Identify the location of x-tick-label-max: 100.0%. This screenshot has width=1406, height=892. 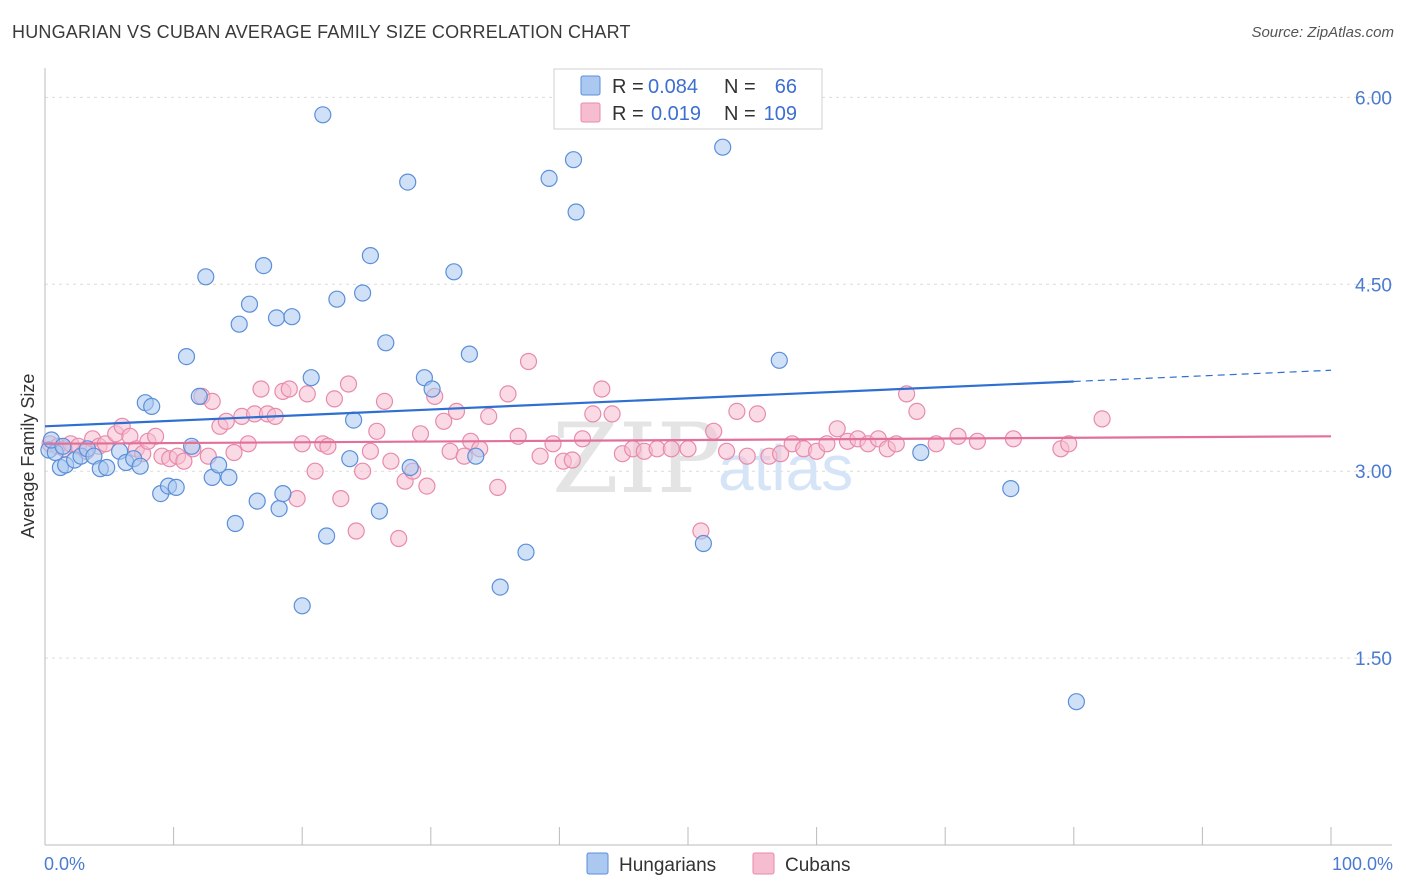
(1362, 864).